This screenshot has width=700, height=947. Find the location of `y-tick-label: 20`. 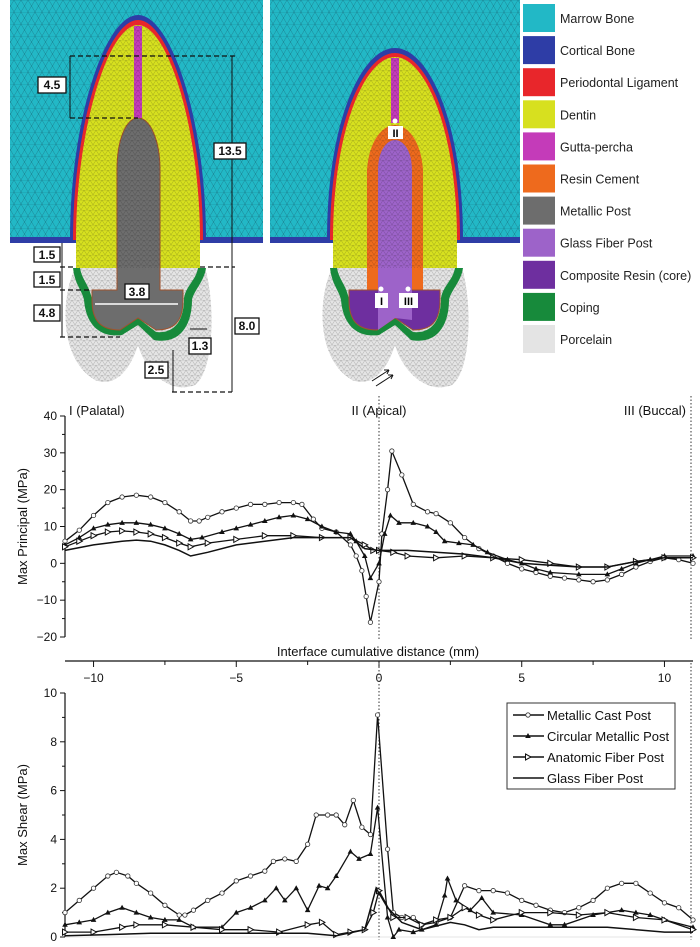

y-tick-label: 20 is located at coordinates (51, 490).